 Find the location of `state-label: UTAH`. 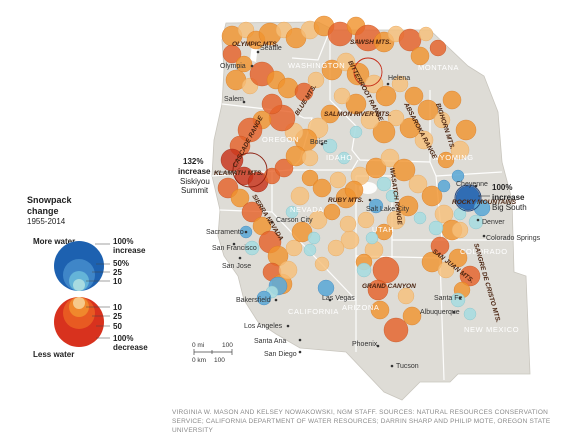

state-label: UTAH is located at coordinates (383, 229).